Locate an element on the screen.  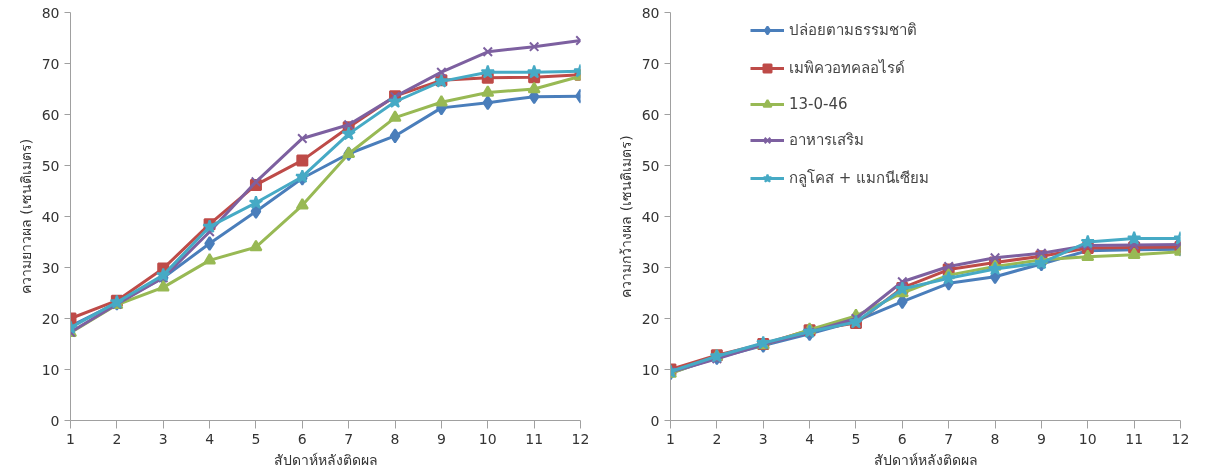
y-axis-title: ความยาวผล (เซนติเมตร) is located at coordinates (25, 216).